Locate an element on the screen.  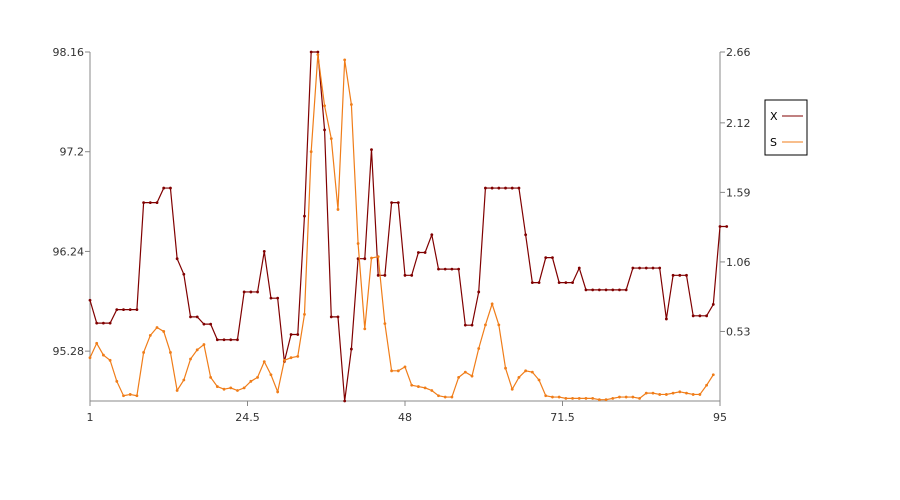
y-right-tick-label: 1.06 is located at coordinates (738, 262).